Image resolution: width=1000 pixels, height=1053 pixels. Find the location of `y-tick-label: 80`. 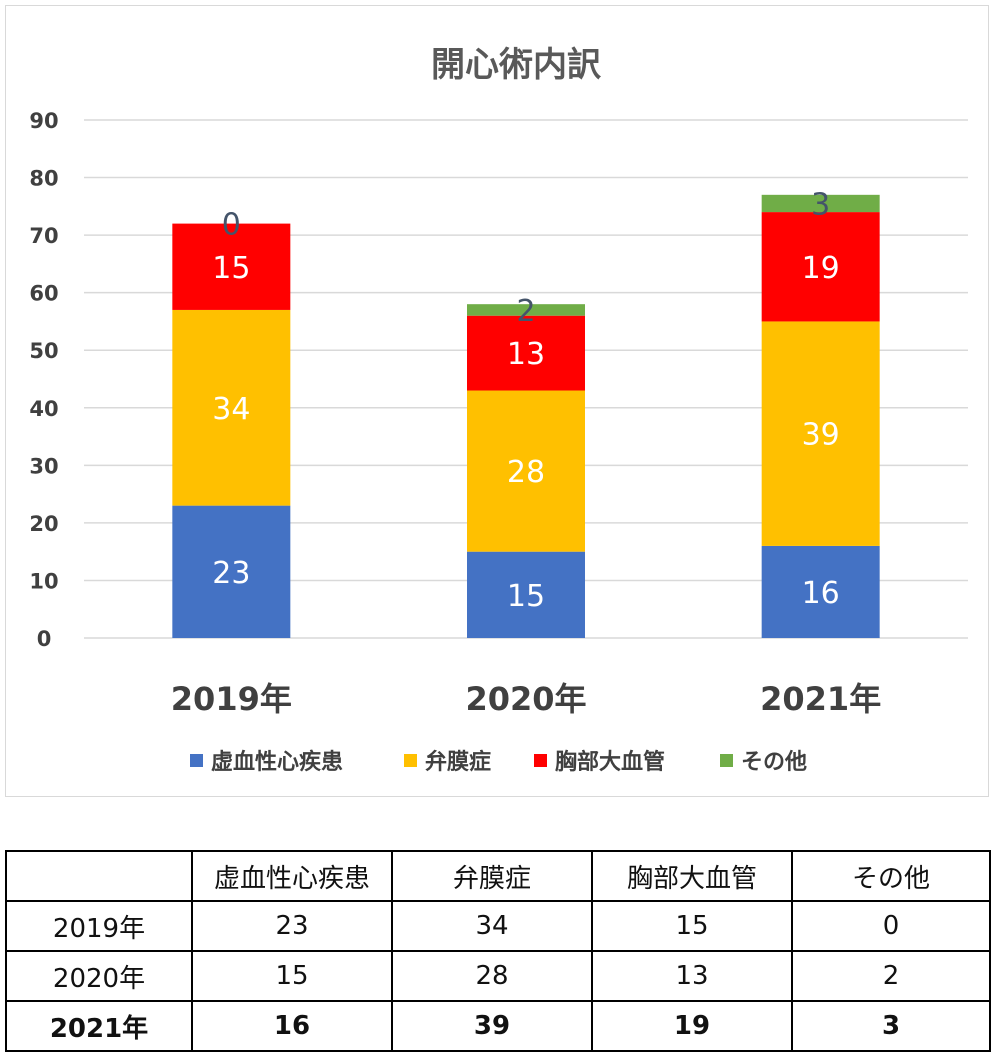

y-tick-label: 80 is located at coordinates (43, 179).